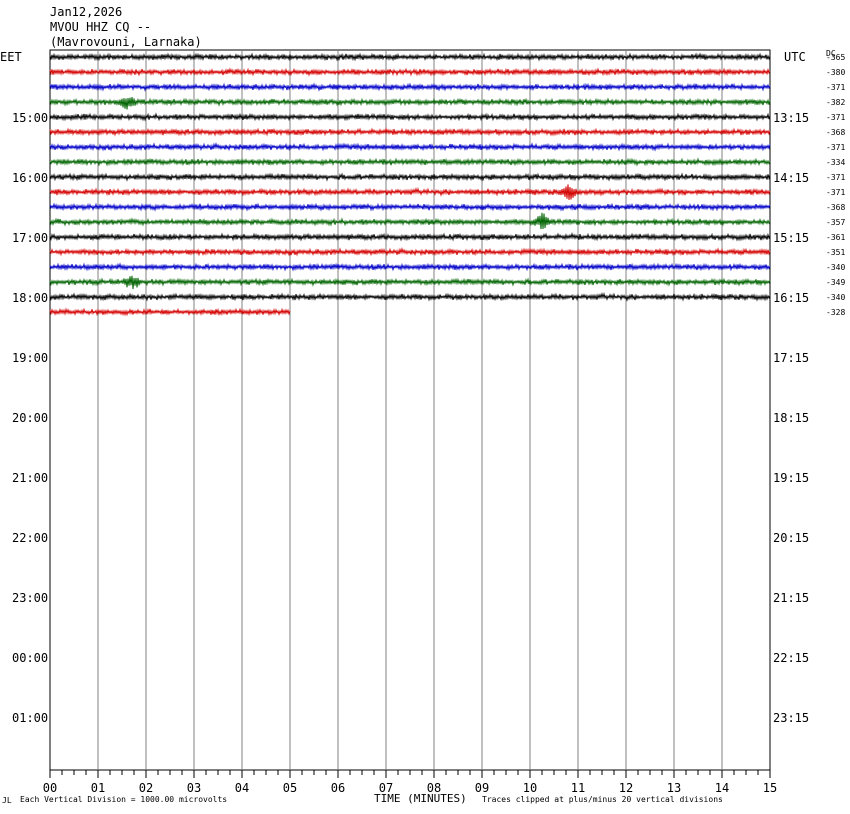 The height and width of the screenshot is (814, 850). Describe the element at coordinates (835, 162) in the screenshot. I see `dc-label-row-7: -334` at that location.